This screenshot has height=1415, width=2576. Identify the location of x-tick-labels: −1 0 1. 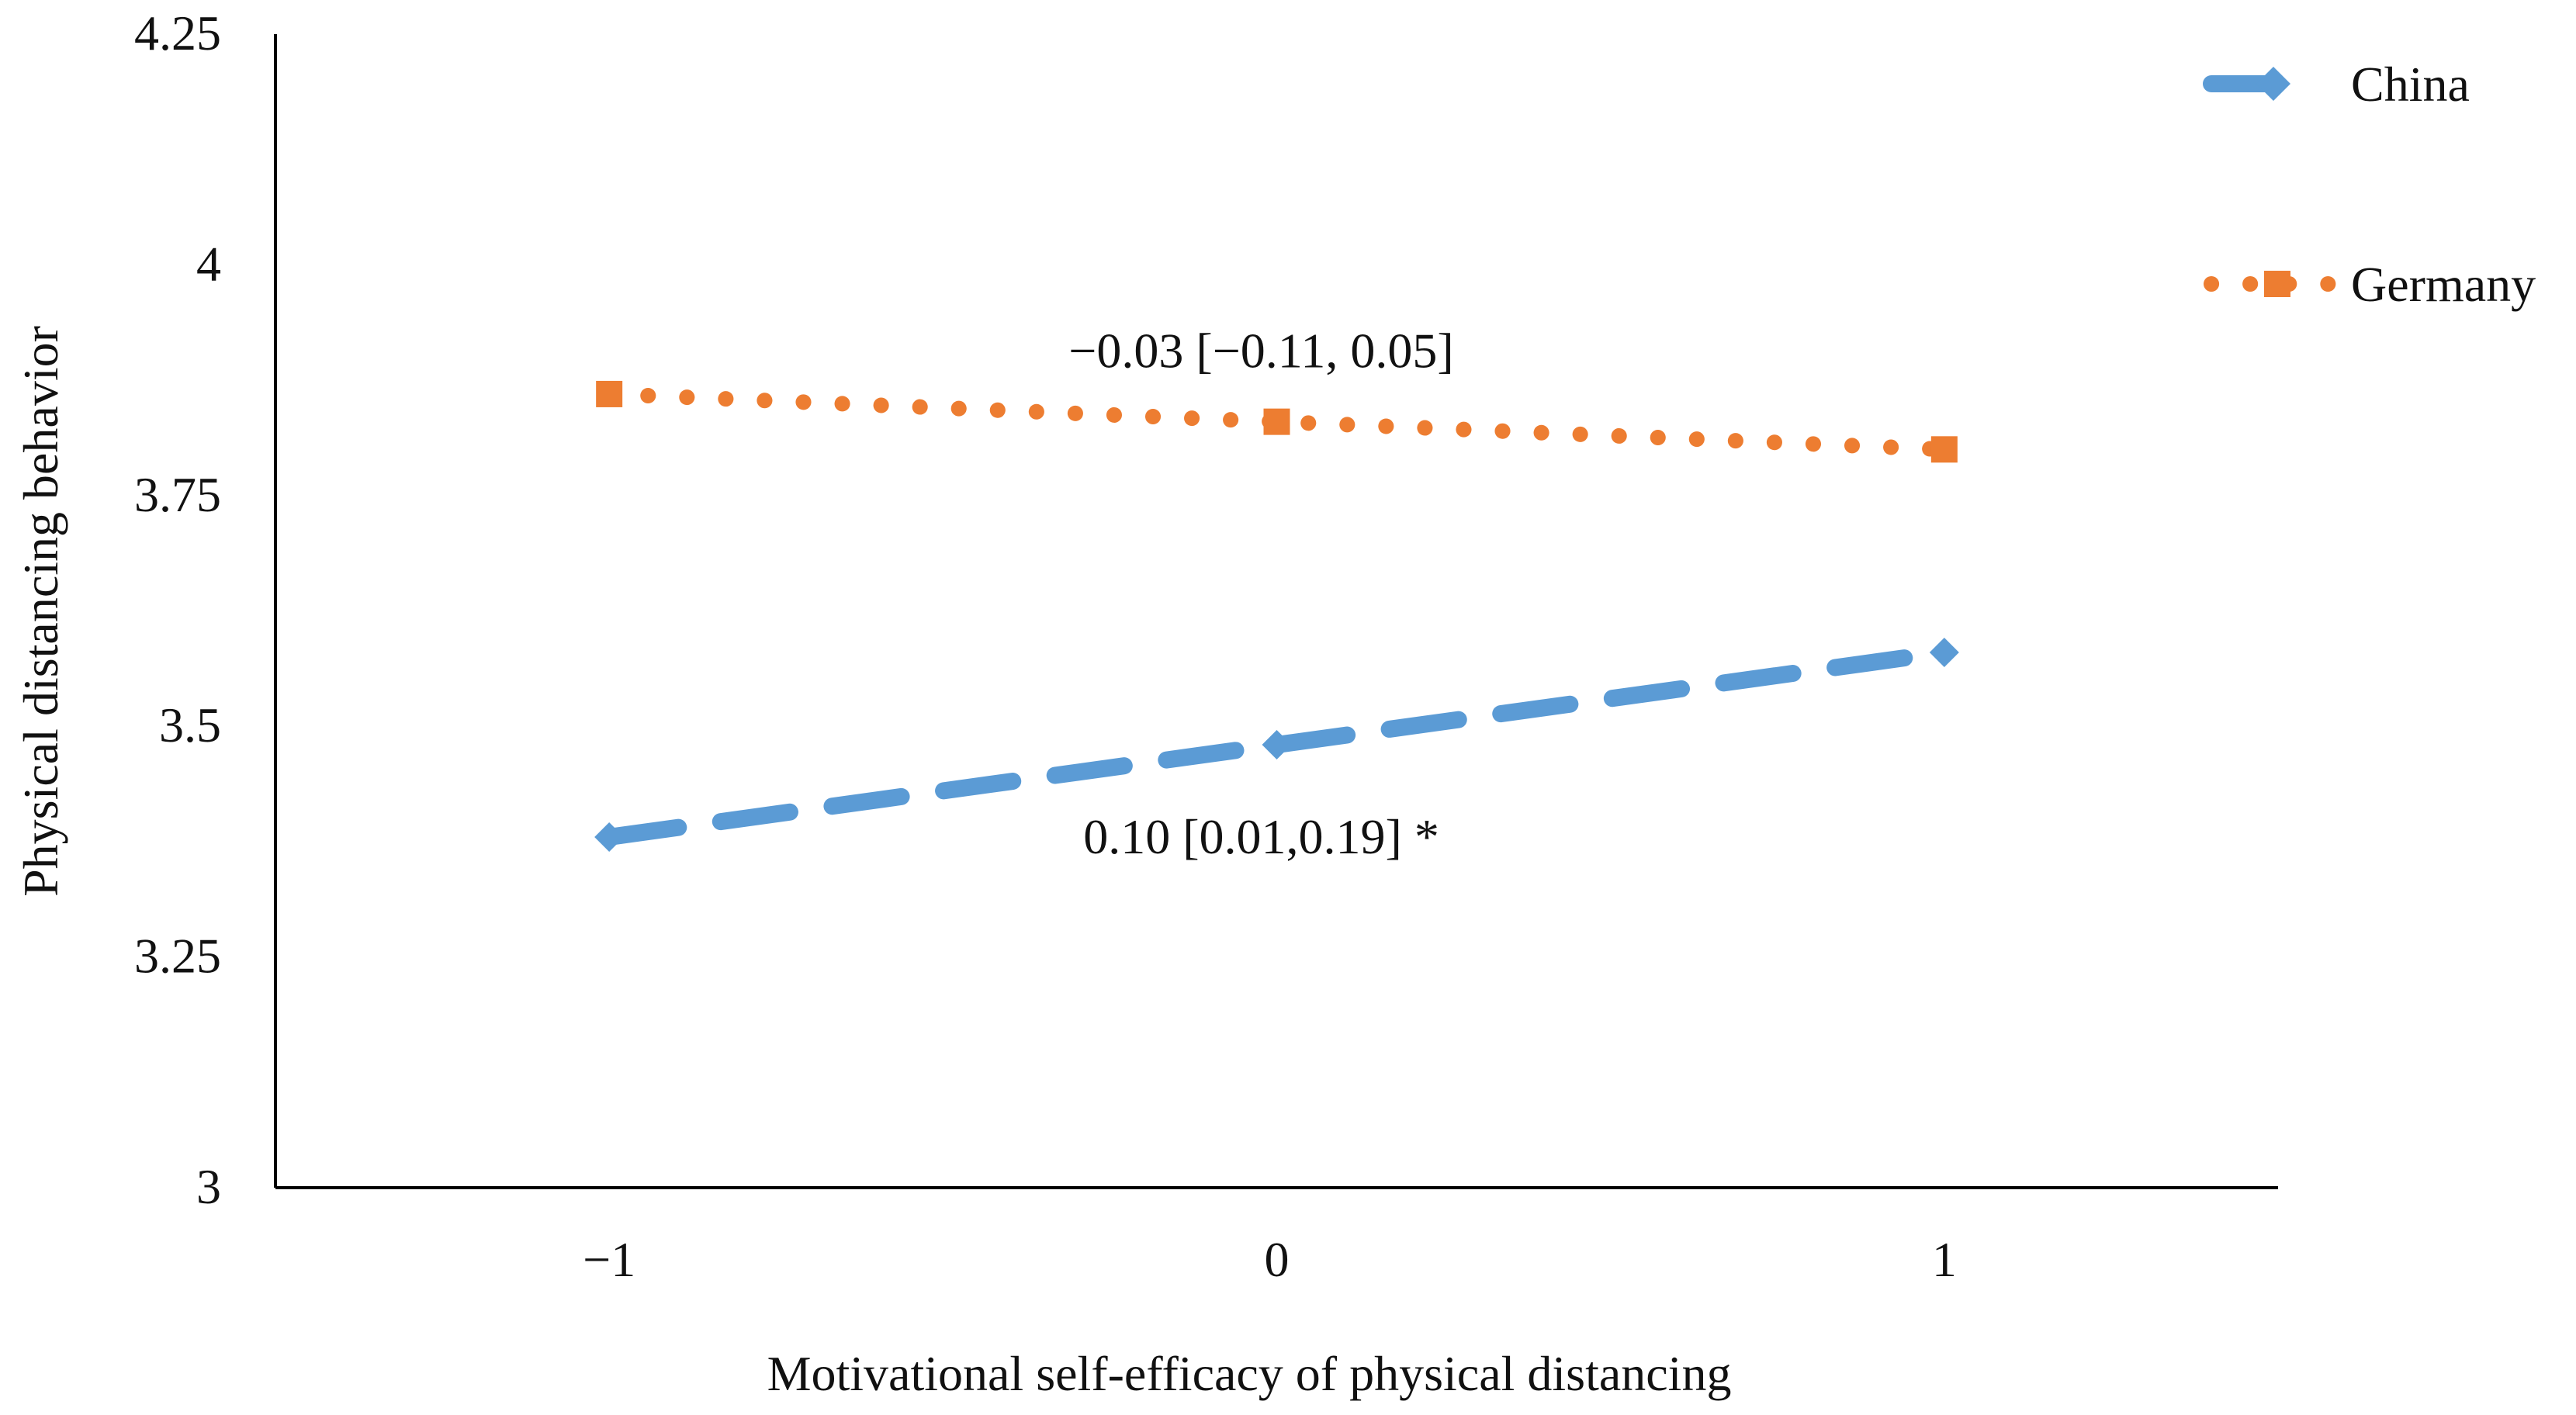
(1270, 1259).